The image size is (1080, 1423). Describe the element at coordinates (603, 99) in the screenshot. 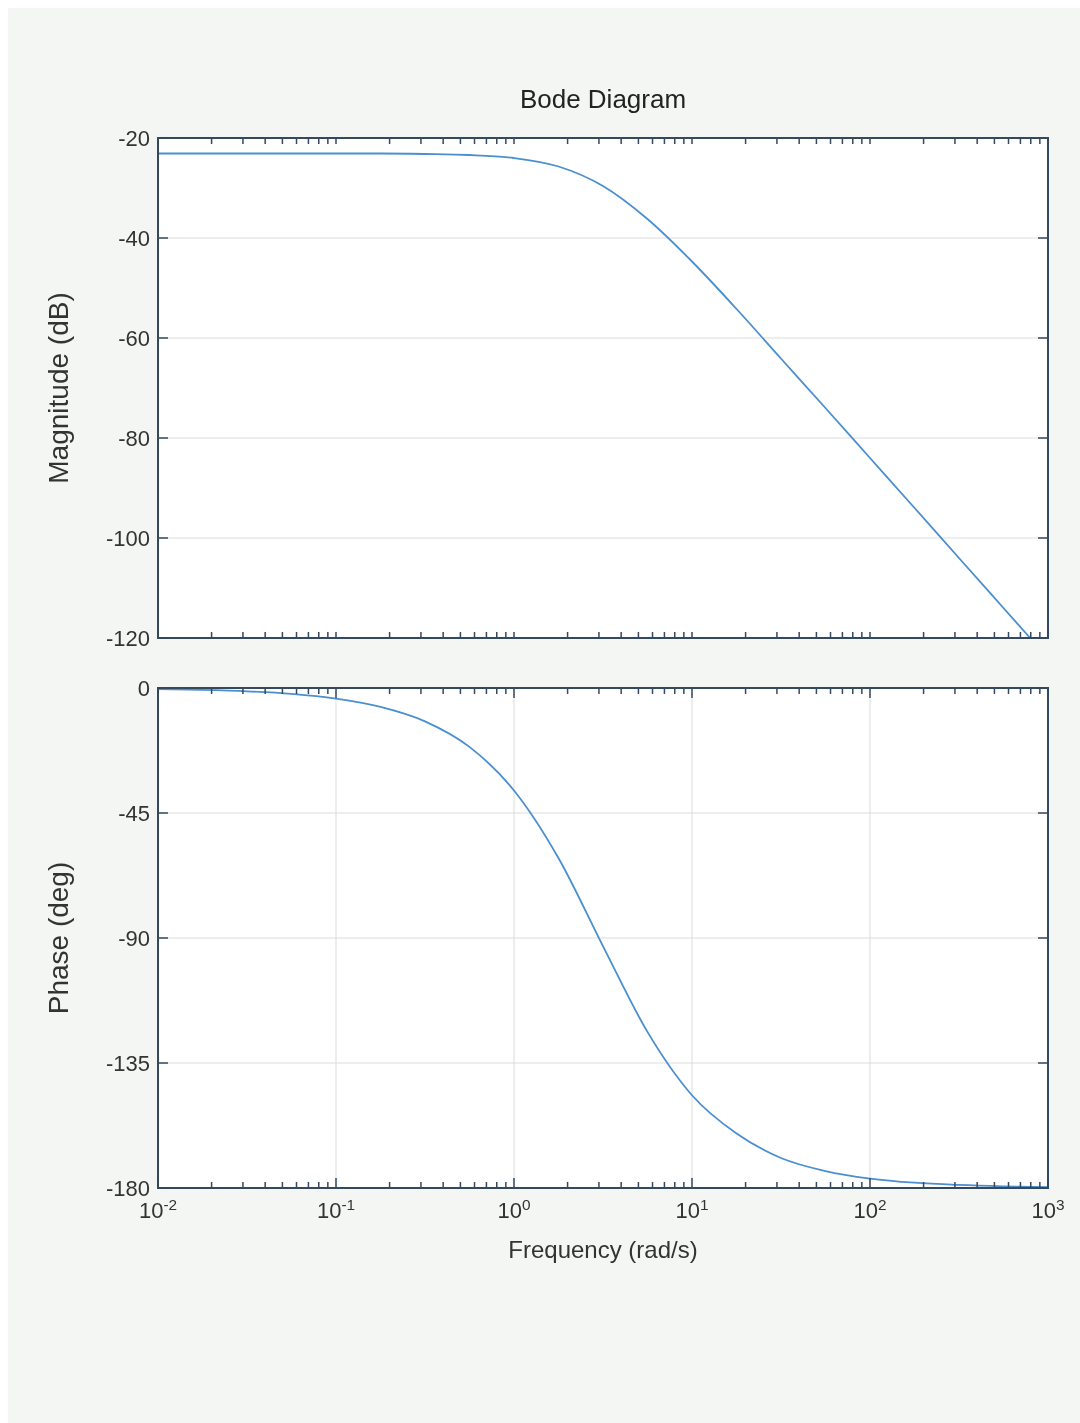

I see `chart-title: Bode Diagram` at that location.